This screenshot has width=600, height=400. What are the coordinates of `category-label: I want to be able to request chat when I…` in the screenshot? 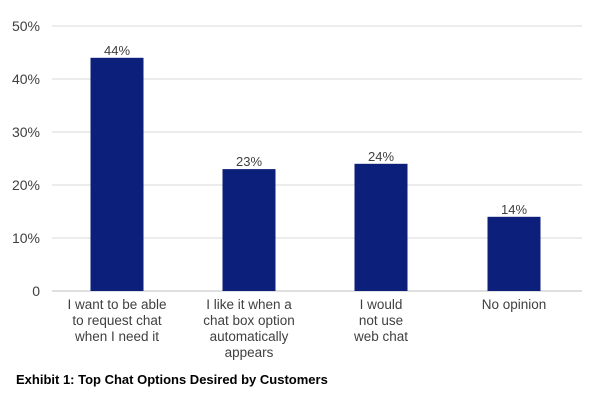 It's located at (117, 320).